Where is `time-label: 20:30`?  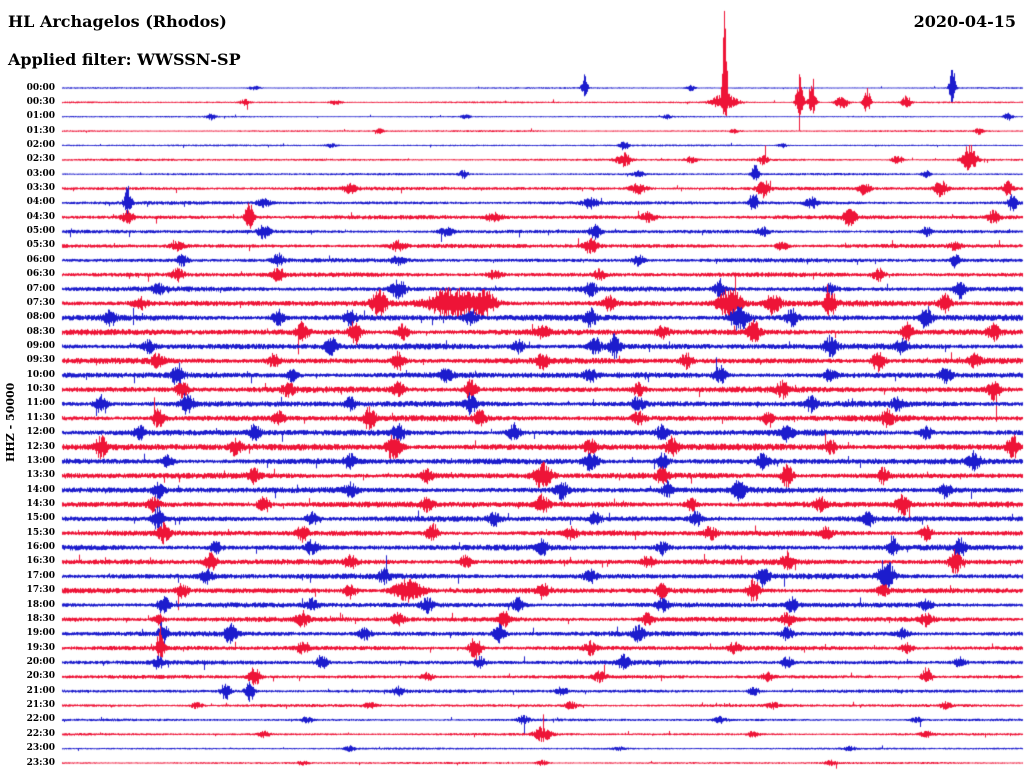
time-label: 20:30 is located at coordinates (40, 676).